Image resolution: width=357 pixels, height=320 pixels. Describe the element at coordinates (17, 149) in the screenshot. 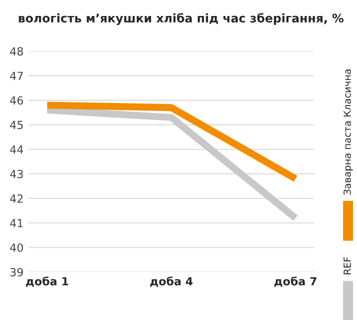

I see `y-tick-label: 44` at that location.